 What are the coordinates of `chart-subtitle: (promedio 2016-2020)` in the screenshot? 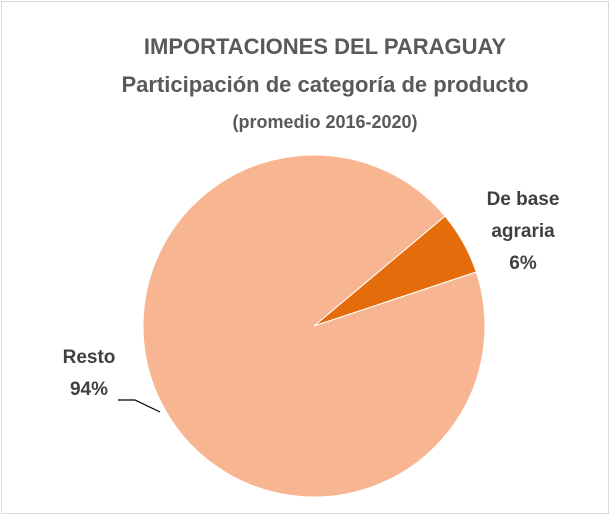 It's located at (324, 122).